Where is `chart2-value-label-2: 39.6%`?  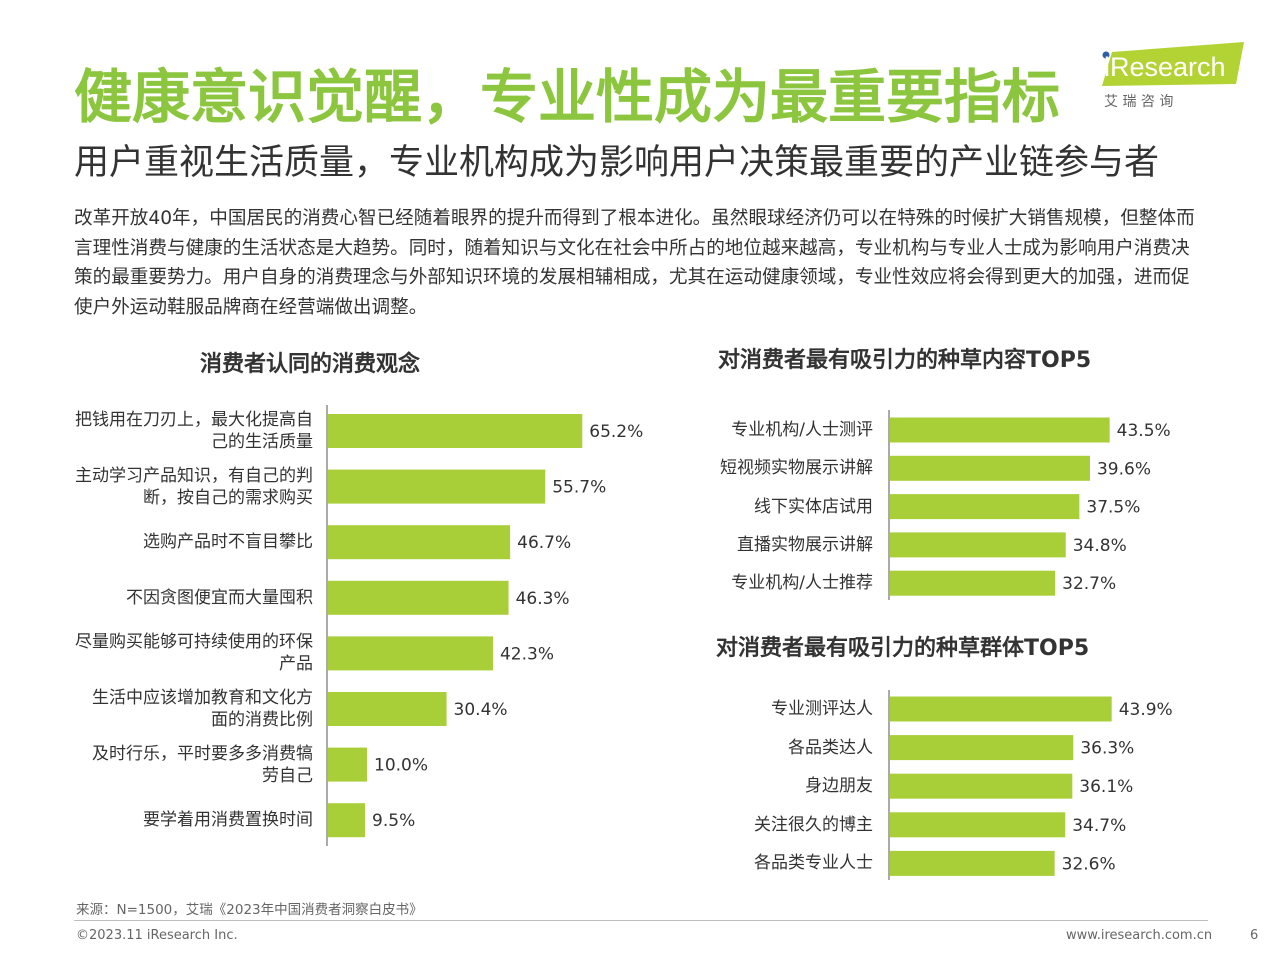 chart2-value-label-2: 39.6% is located at coordinates (1124, 469).